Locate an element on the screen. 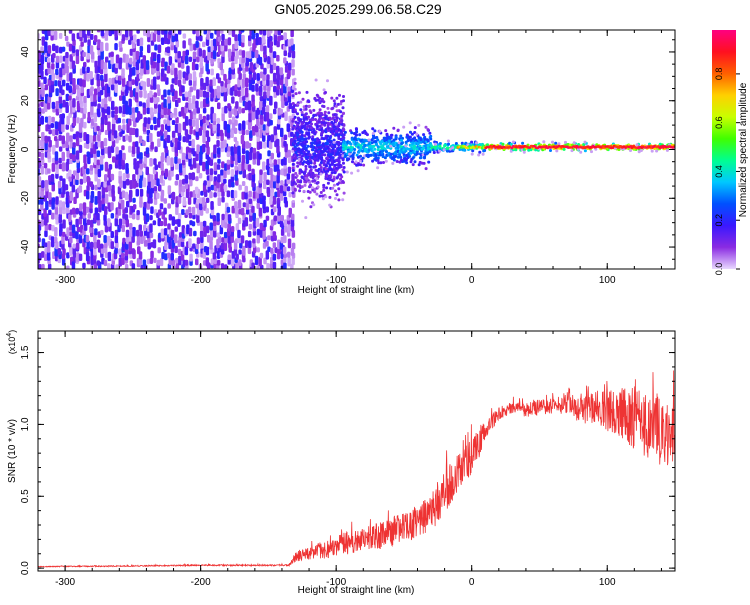 The width and height of the screenshot is (750, 605). x-tick-label: -200 is located at coordinates (201, 582).